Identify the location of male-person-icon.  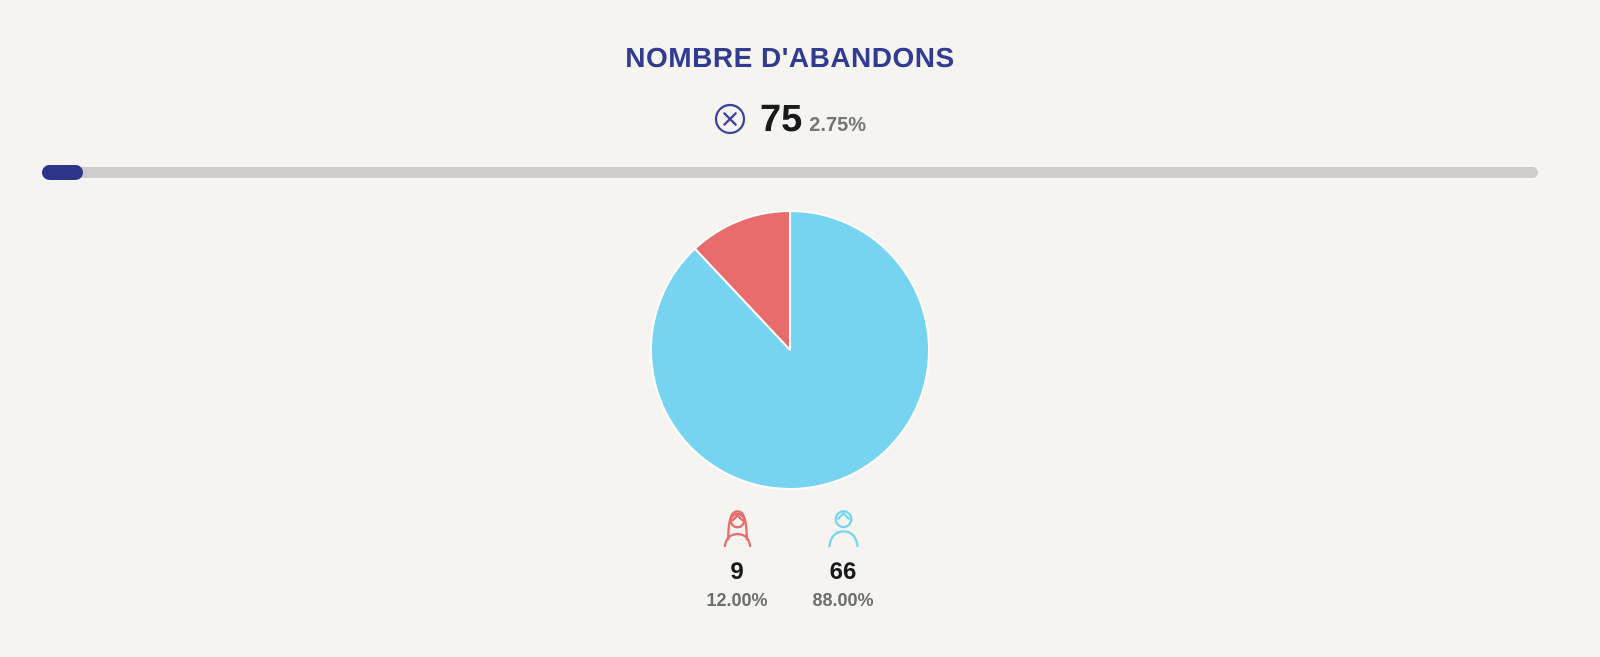
(843, 528).